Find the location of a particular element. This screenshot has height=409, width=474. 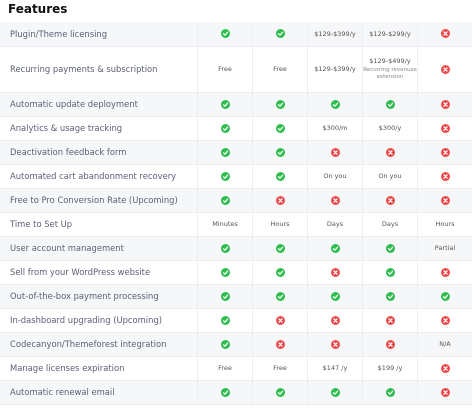

table-row: Time to Set Up Minutes Hours Days Days Hours is located at coordinates (236, 224).